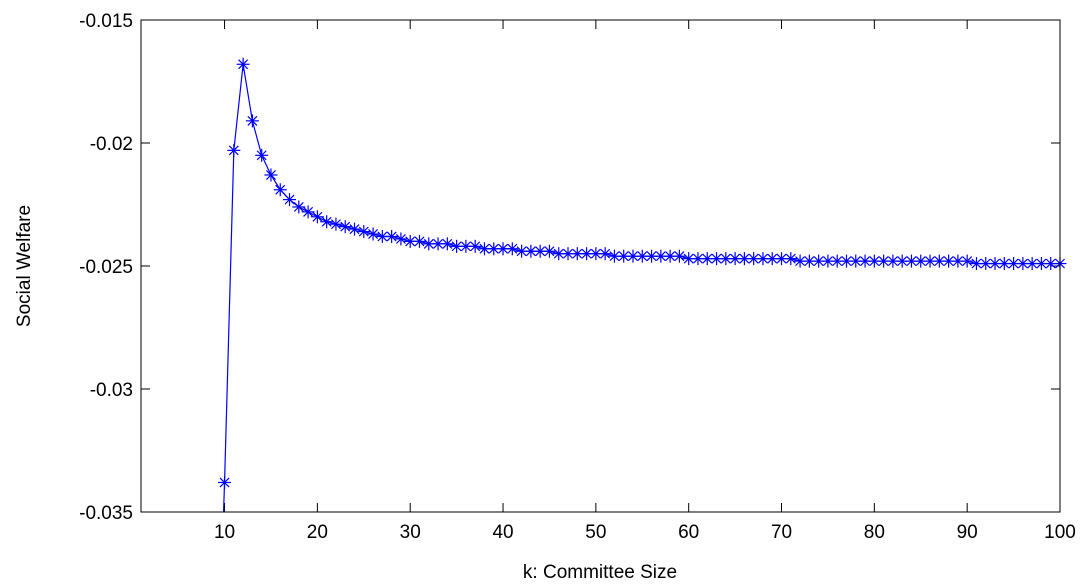  I want to click on x-tick-label: 60, so click(688, 532).